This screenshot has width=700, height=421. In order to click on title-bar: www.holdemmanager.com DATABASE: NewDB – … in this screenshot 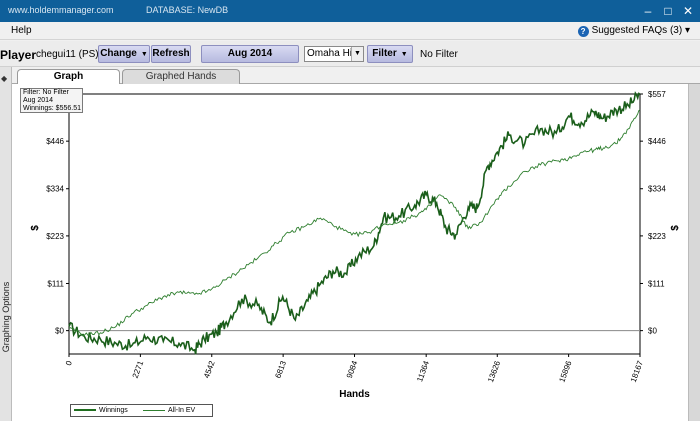, I will do `click(350, 11)`.